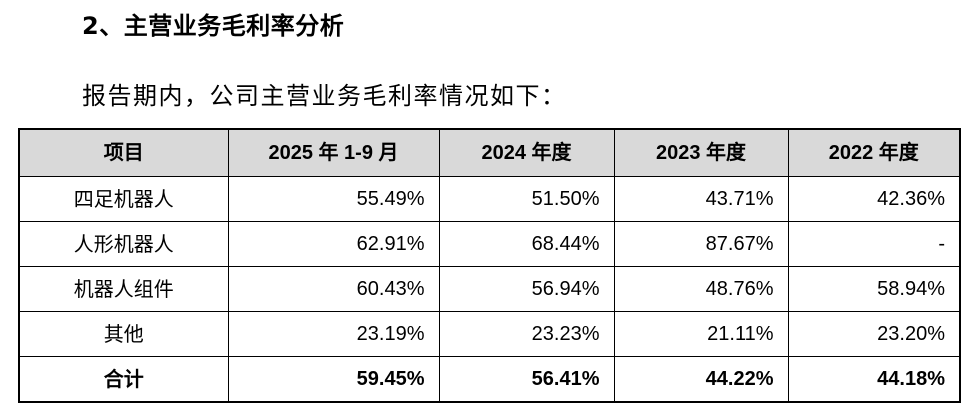 Image resolution: width=975 pixels, height=417 pixels. I want to click on table-cell: 62.91%, so click(333, 243).